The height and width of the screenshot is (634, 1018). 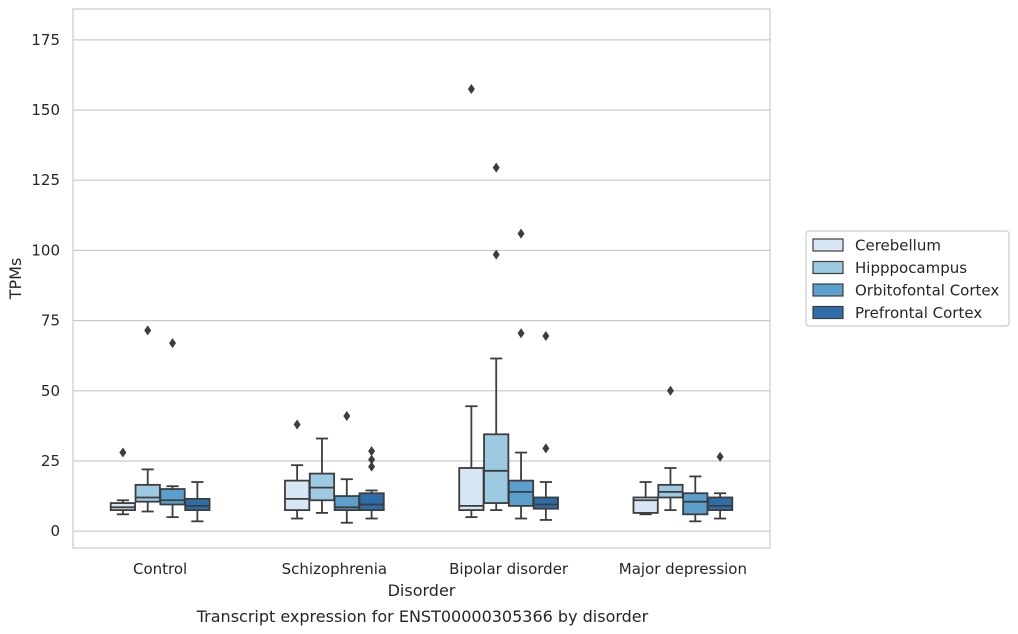 I want to click on y-tick-label: 100, so click(x=45, y=250).